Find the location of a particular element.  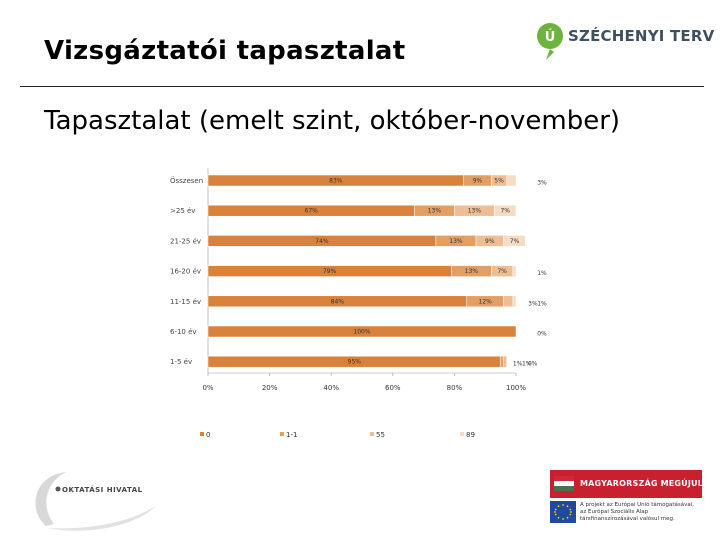

swoosh-icon is located at coordinates (50, 499).